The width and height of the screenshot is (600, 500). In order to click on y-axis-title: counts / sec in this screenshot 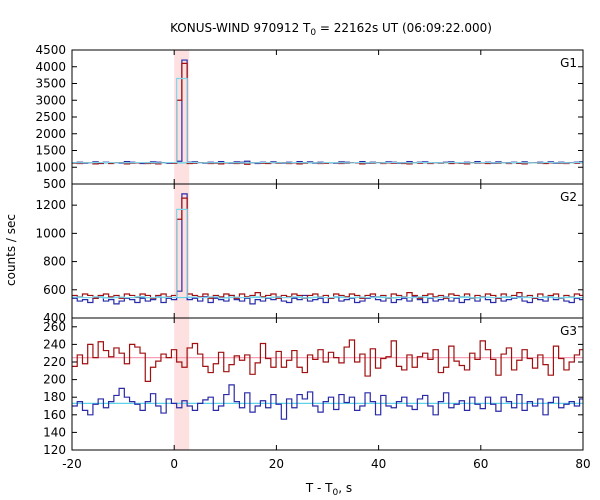, I will do `click(11, 250)`.